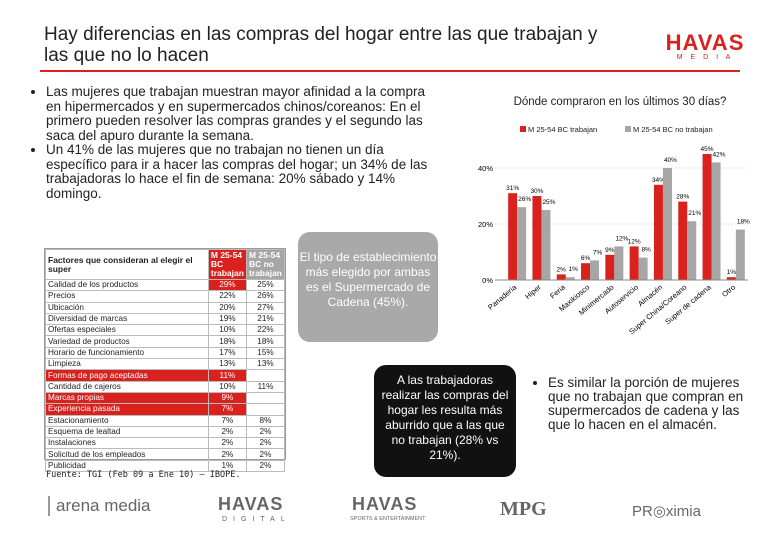 The image size is (780, 540). Describe the element at coordinates (512, 188) in the screenshot. I see `value-label: 31%` at that location.